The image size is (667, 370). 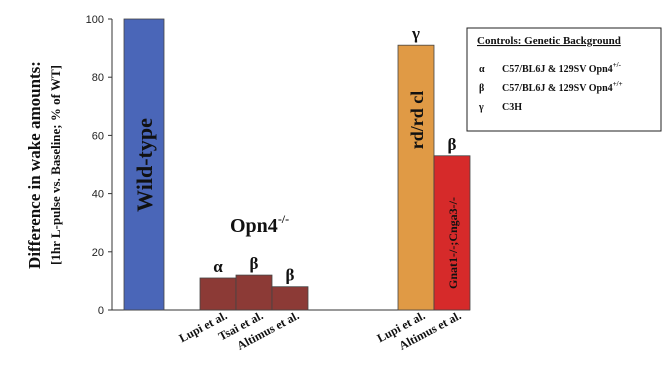 What do you see at coordinates (101, 311) in the screenshot?
I see `y-tick-label: 0` at bounding box center [101, 311].